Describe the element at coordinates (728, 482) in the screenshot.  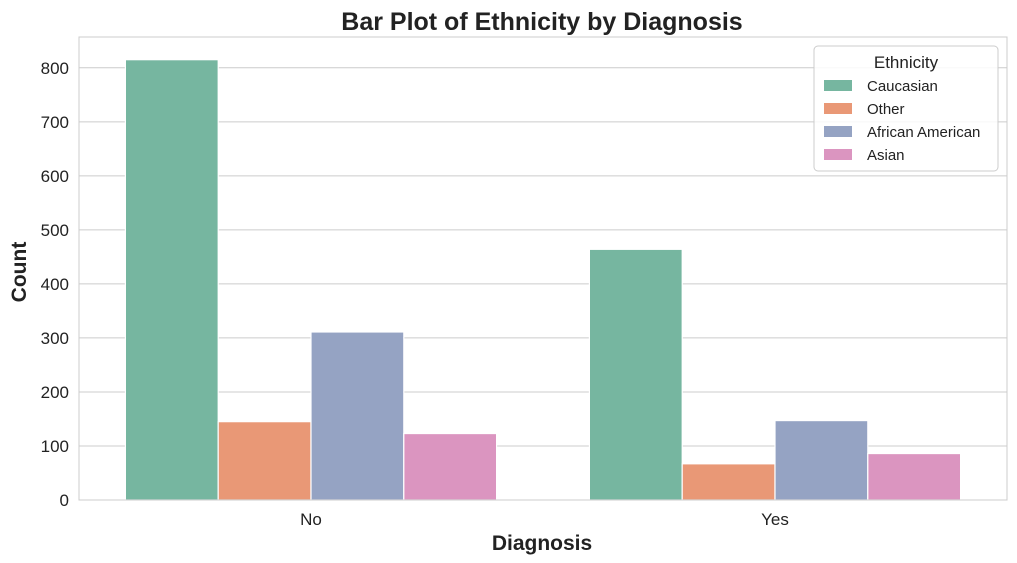
I see `bar-other-yes` at that location.